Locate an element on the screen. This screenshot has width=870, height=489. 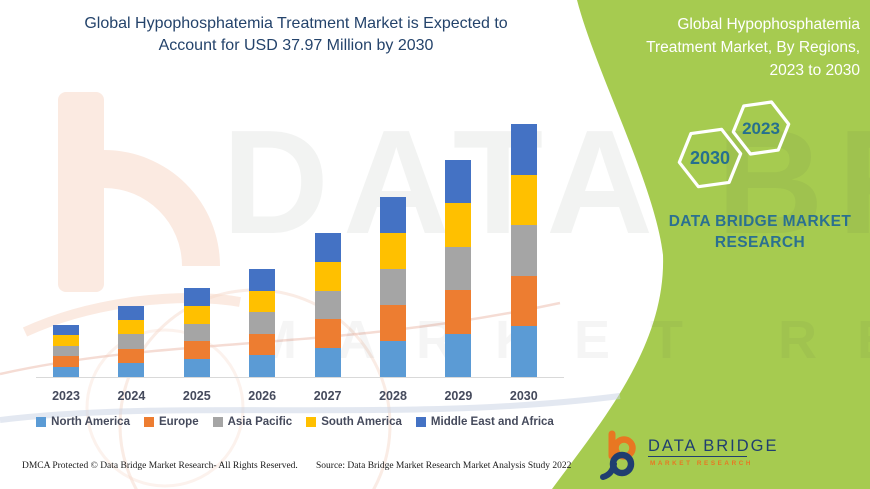
bar-2027 is located at coordinates (327, 305).